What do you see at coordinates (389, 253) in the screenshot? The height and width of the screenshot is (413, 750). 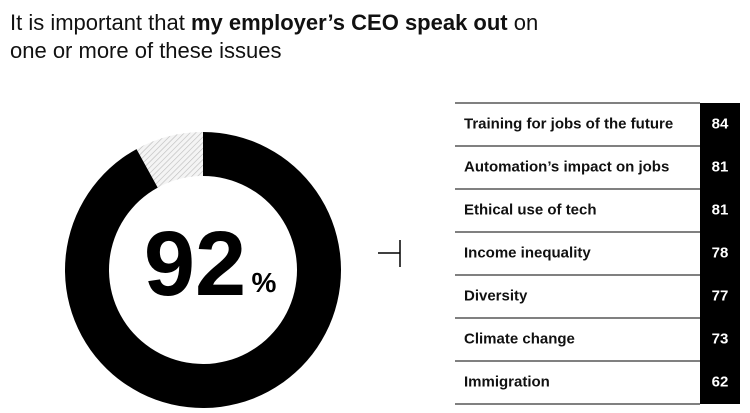 I see `connector` at bounding box center [389, 253].